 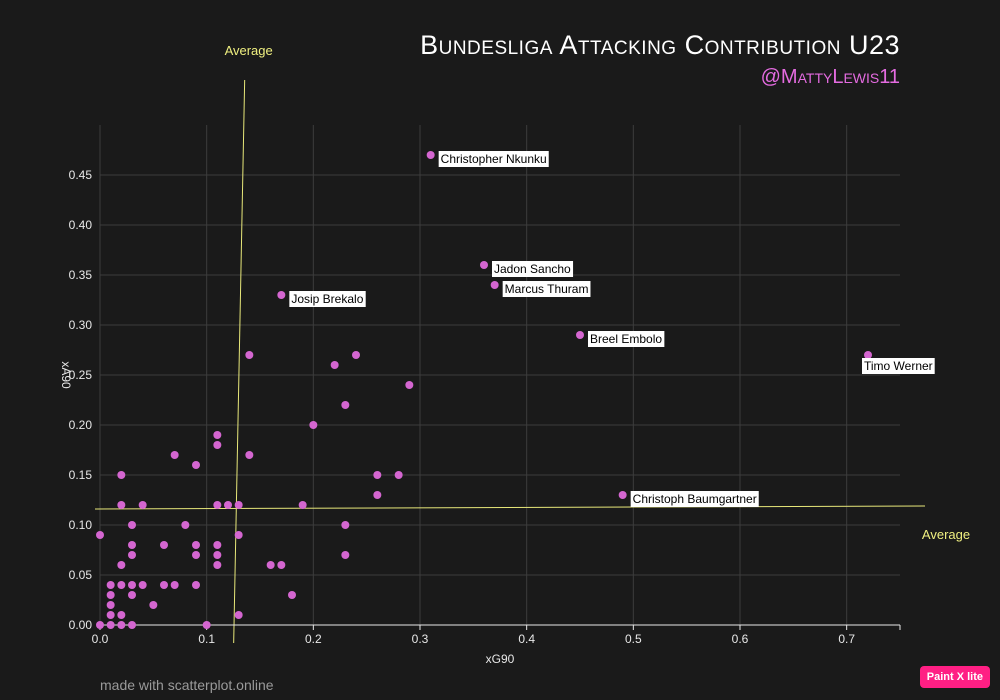 I want to click on player-label: Josip Brekalo, so click(x=327, y=299).